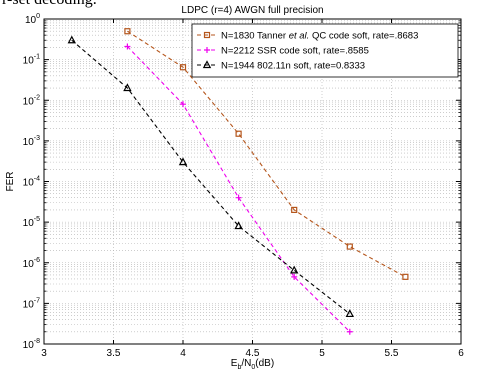  Describe the element at coordinates (31, 141) in the screenshot. I see `y-tick-label: 10⁻³` at that location.